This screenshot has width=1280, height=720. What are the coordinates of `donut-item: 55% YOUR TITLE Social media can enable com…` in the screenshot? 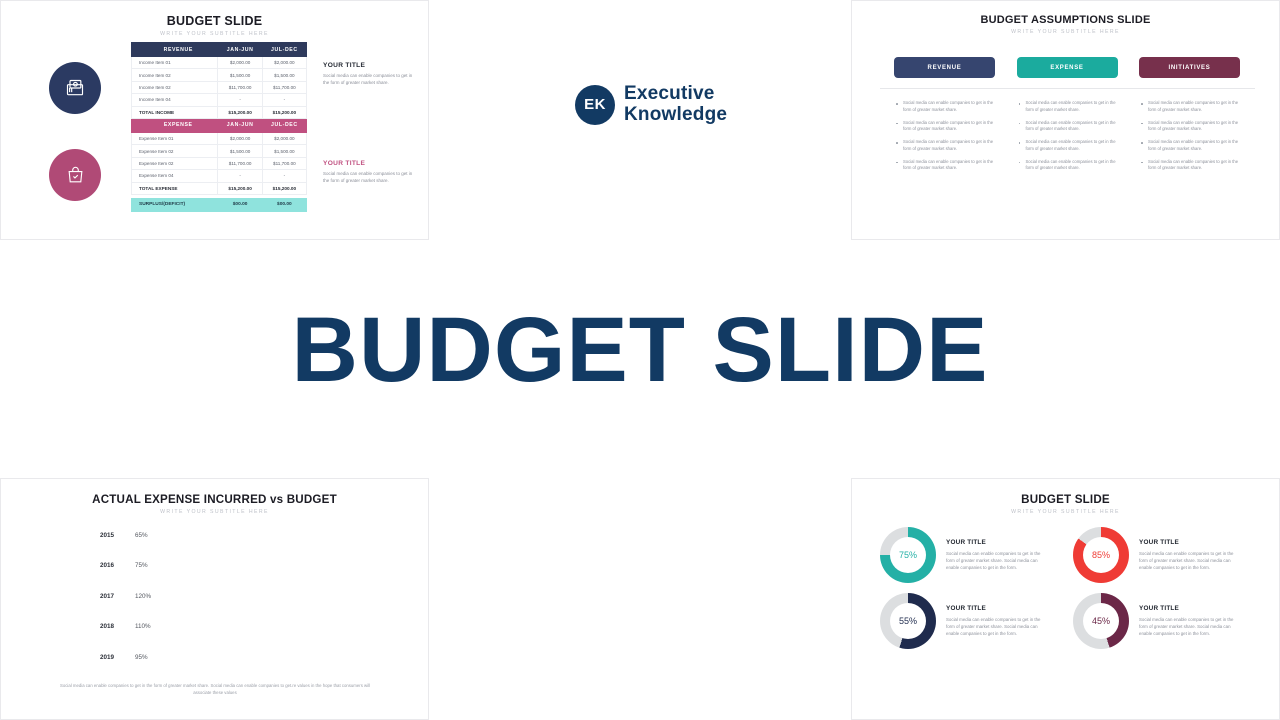 It's located at (969, 621).